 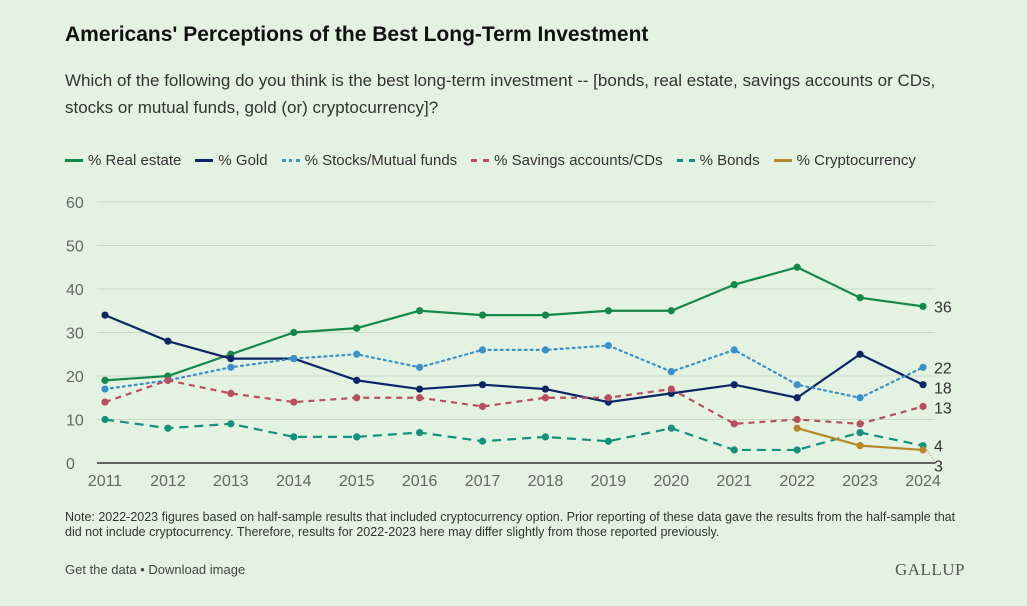 What do you see at coordinates (729, 160) in the screenshot?
I see `legend-label: % Bonds` at bounding box center [729, 160].